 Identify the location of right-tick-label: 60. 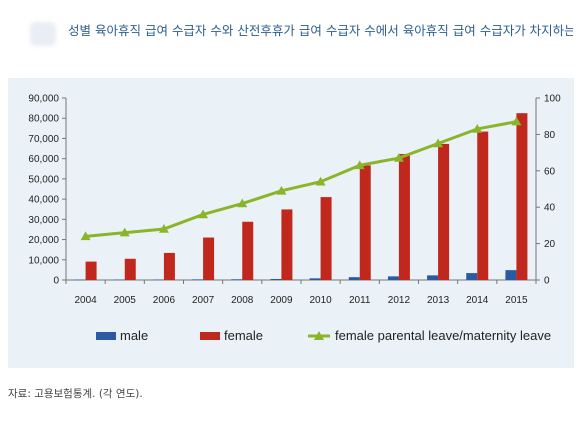
(550, 171).